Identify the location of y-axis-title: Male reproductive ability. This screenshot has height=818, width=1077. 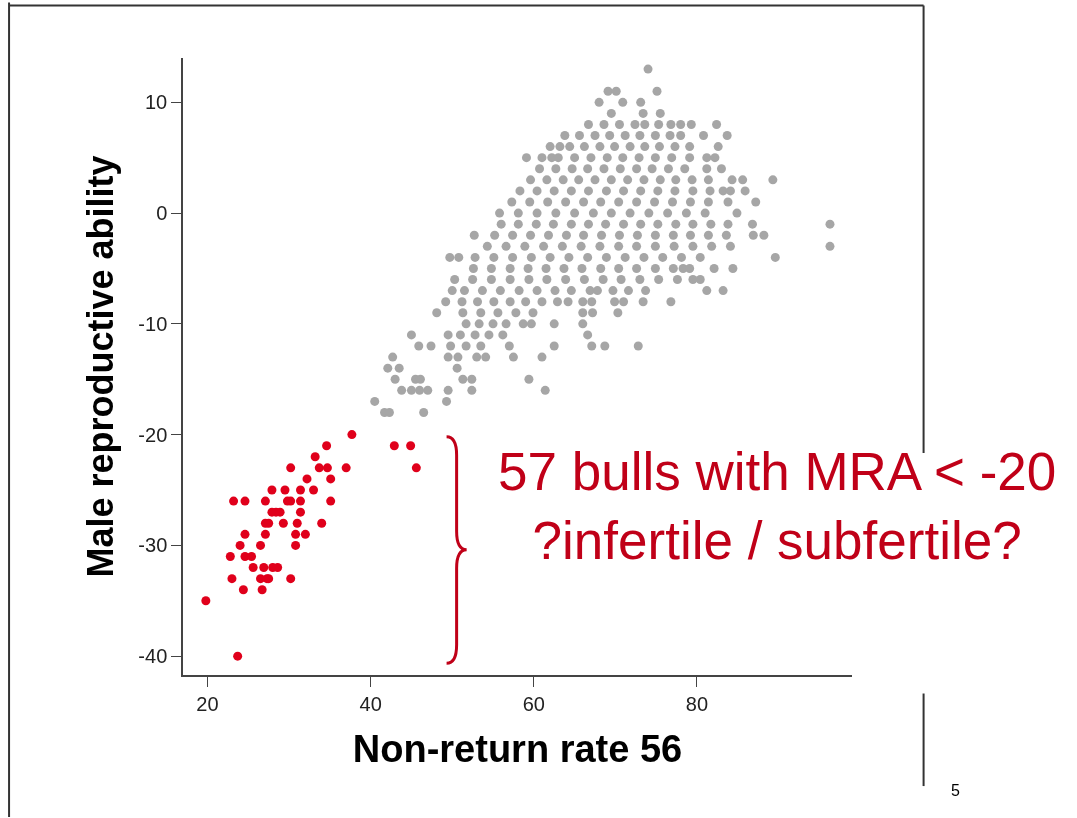
(100, 366).